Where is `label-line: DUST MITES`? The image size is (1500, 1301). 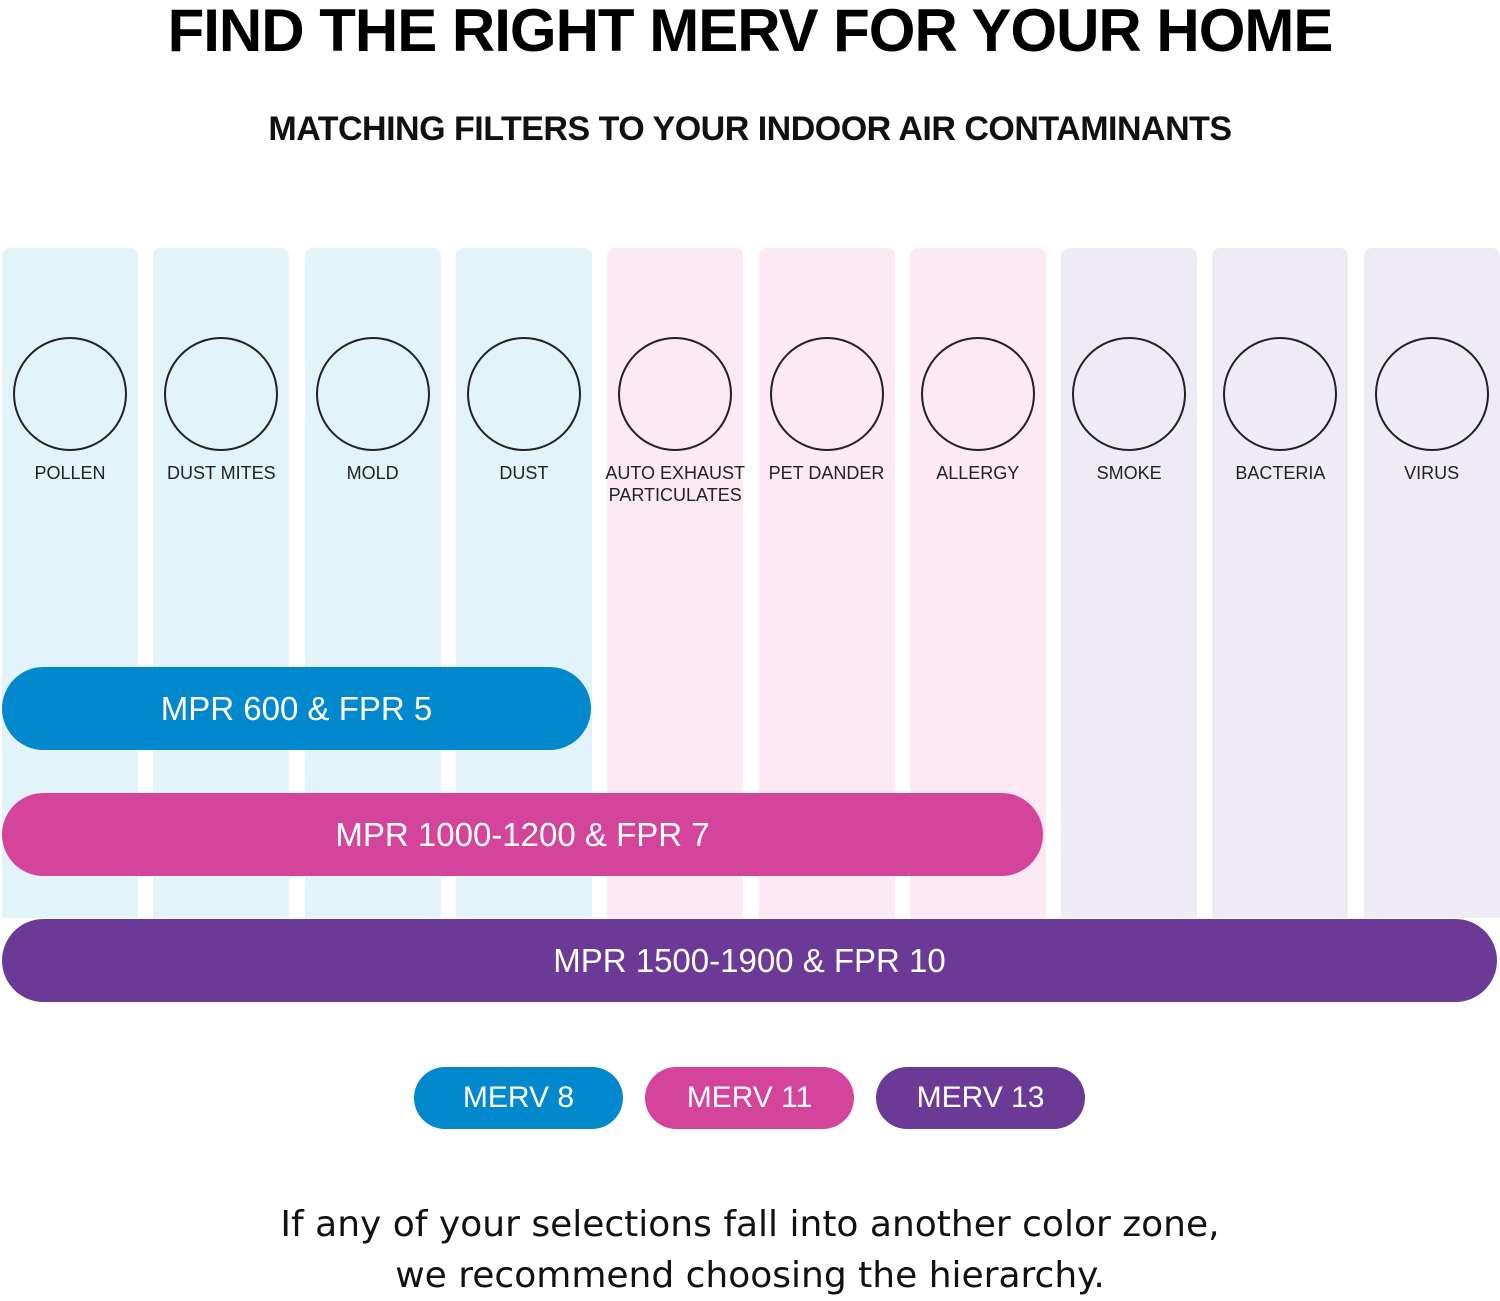 label-line: DUST MITES is located at coordinates (221, 473).